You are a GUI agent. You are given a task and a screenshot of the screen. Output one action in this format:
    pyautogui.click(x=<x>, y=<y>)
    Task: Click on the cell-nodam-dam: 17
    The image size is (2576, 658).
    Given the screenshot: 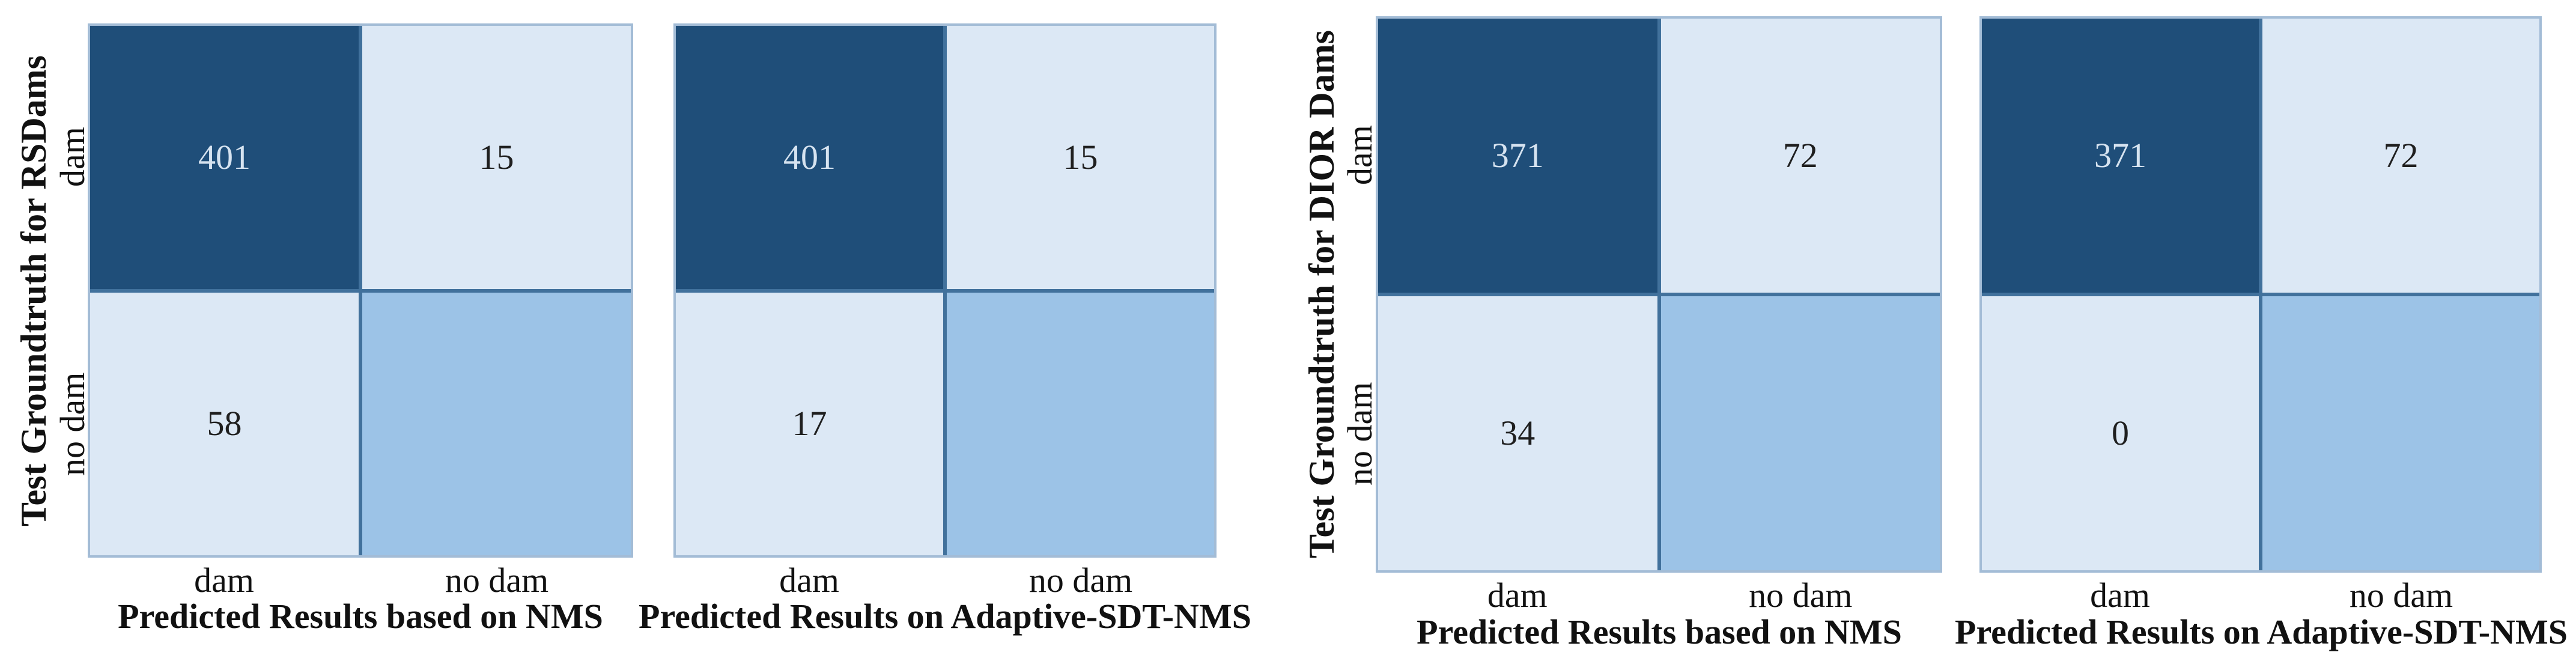 What is the action you would take?
    pyautogui.click(x=809, y=423)
    